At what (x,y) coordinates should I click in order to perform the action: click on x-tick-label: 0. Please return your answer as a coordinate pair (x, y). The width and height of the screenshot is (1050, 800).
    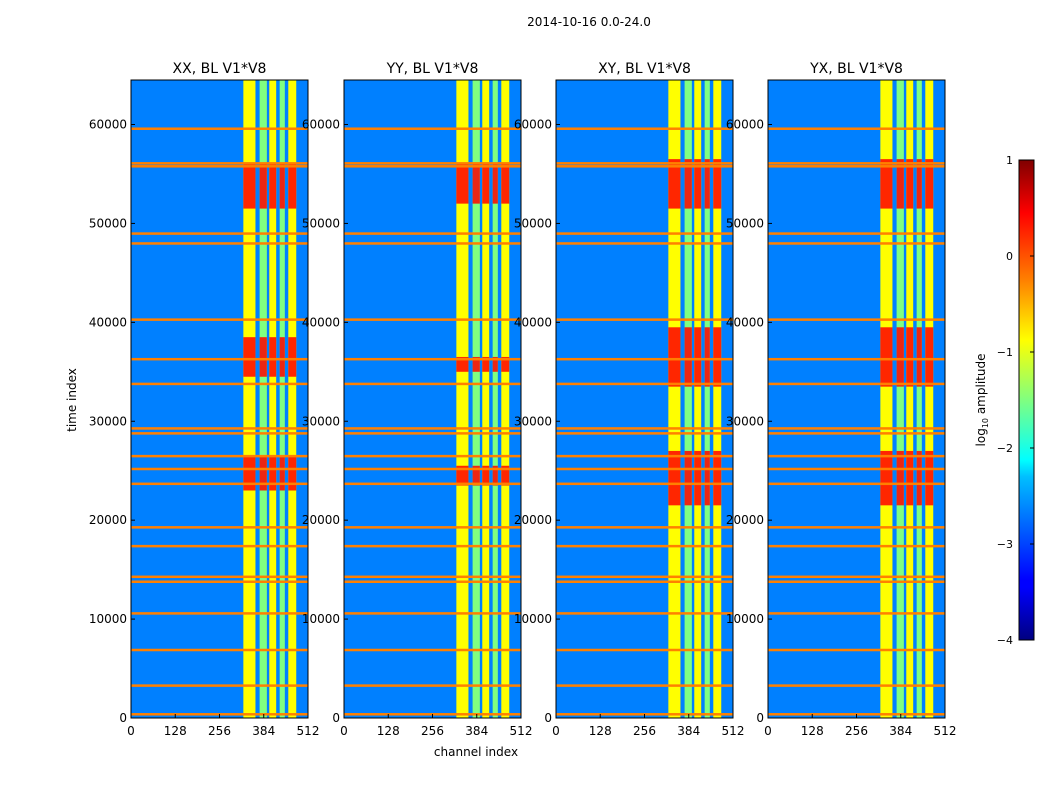
    Looking at the image, I should click on (131, 731).